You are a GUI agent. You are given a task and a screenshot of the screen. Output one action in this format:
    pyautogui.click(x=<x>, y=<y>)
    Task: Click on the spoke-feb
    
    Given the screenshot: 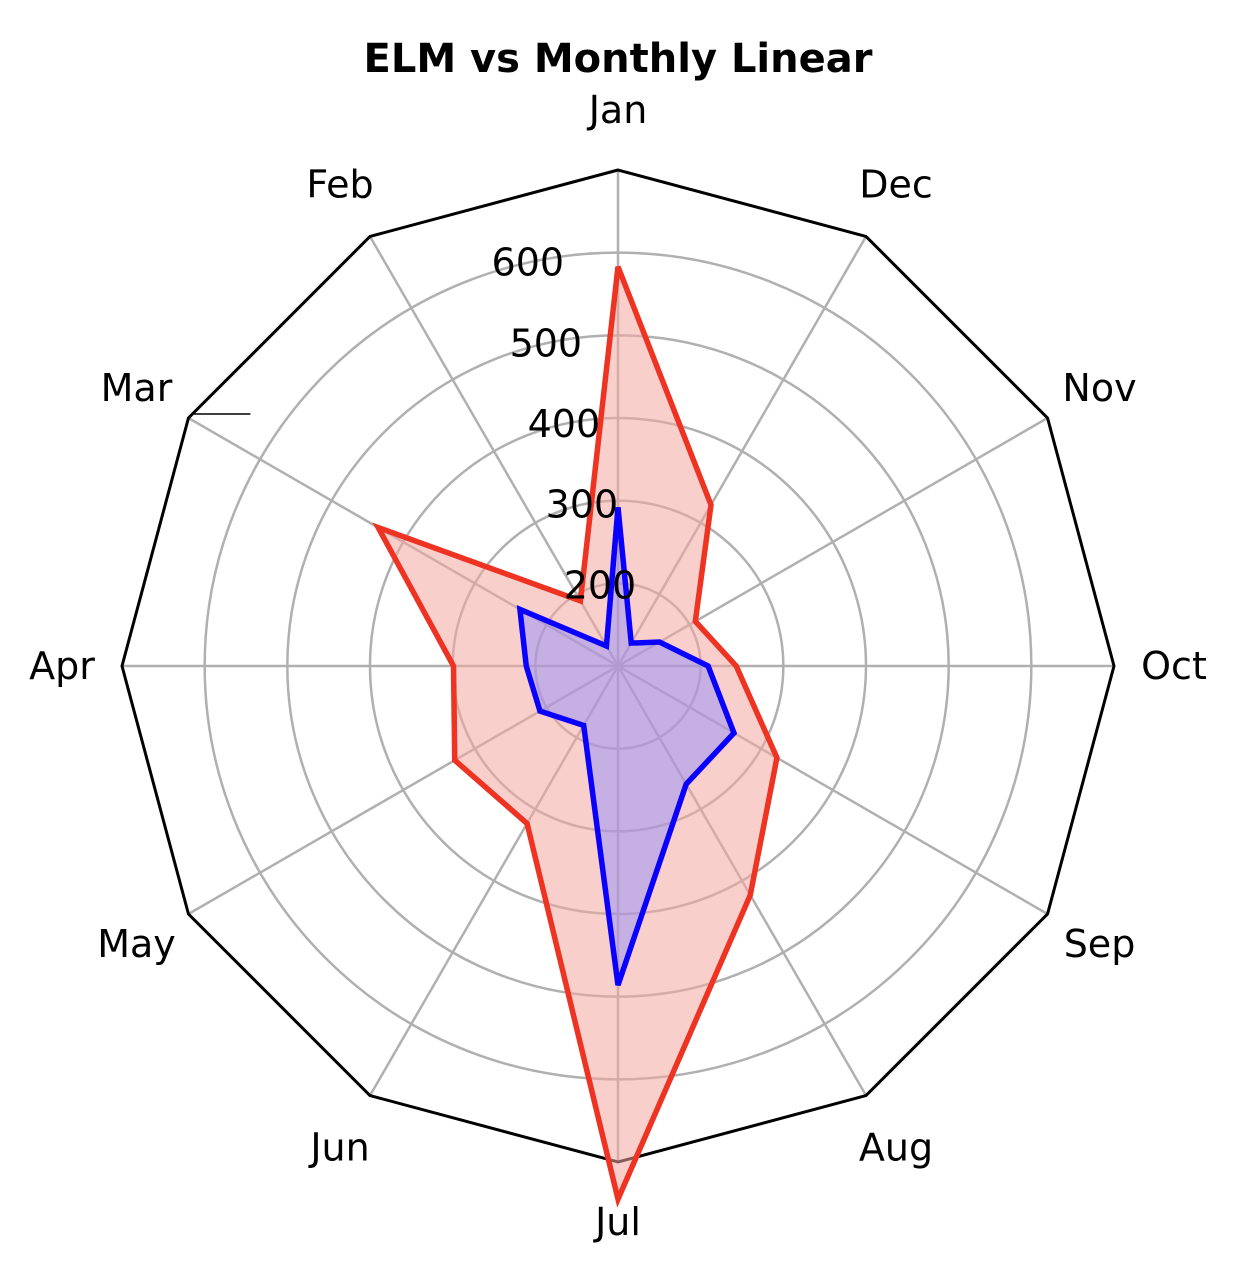 What is the action you would take?
    pyautogui.click(x=494, y=451)
    